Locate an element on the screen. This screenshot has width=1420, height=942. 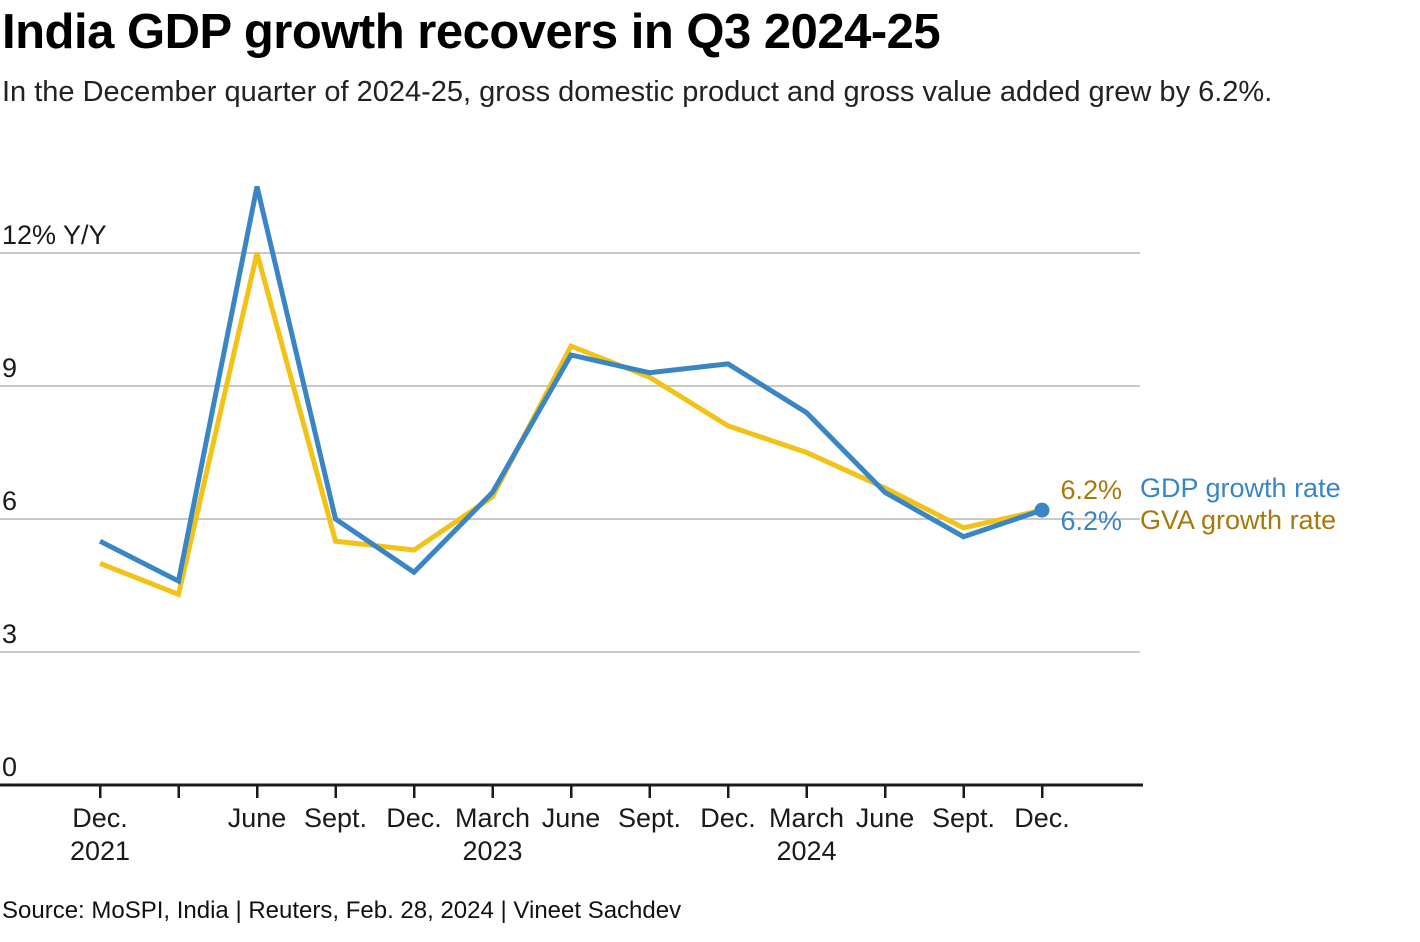
y-axis-label: 0 is located at coordinates (10, 767).